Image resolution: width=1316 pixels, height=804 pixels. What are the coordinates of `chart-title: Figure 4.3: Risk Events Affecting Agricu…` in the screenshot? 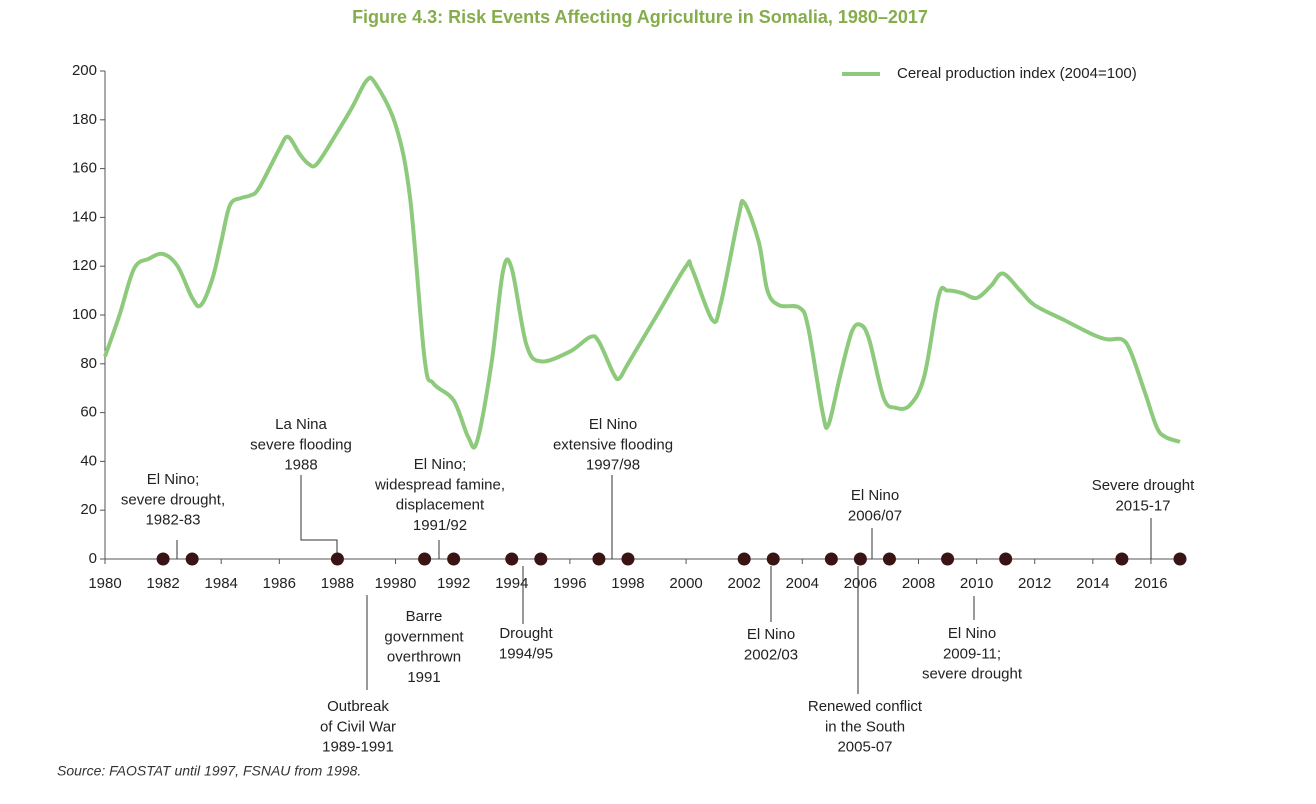 It's located at (640, 17).